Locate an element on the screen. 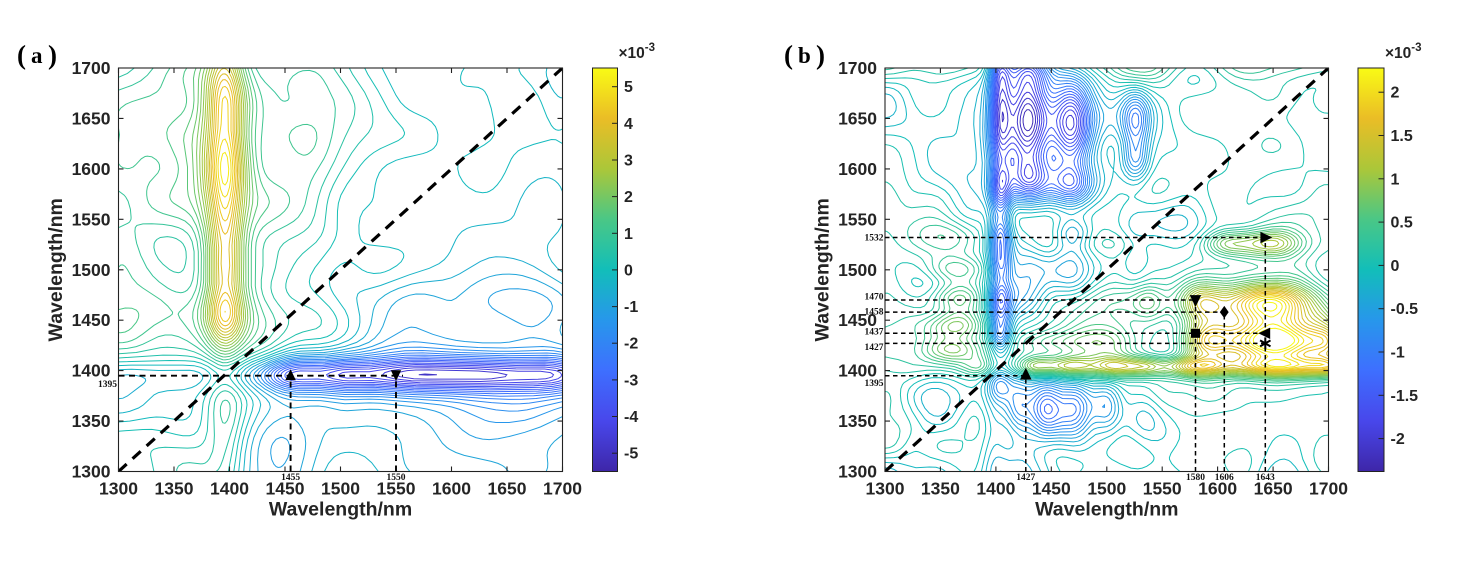  svg-text: 1458 is located at coordinates (874, 313).